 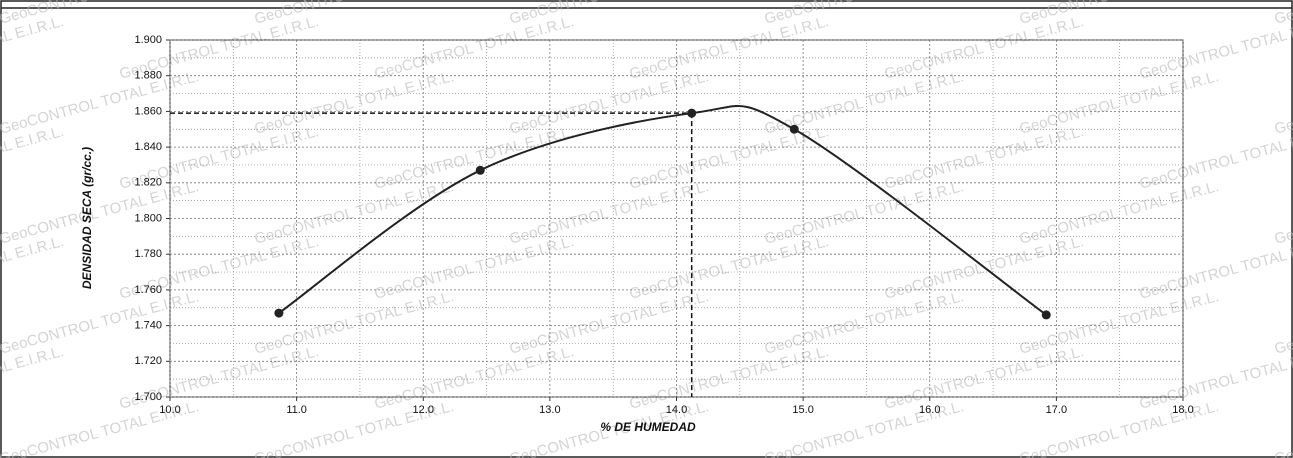 I want to click on x-tick-label: 12.0, so click(x=423, y=410).